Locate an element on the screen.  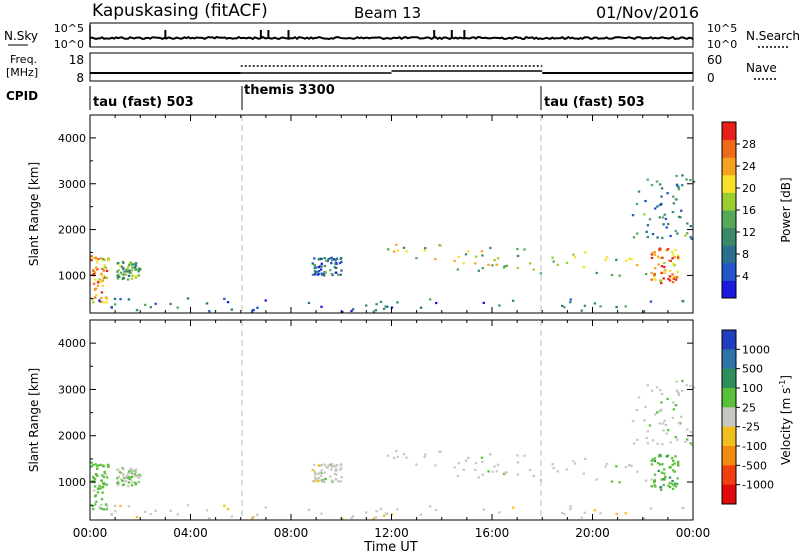
power-colorbar-label: Power [dB] is located at coordinates (786, 209).